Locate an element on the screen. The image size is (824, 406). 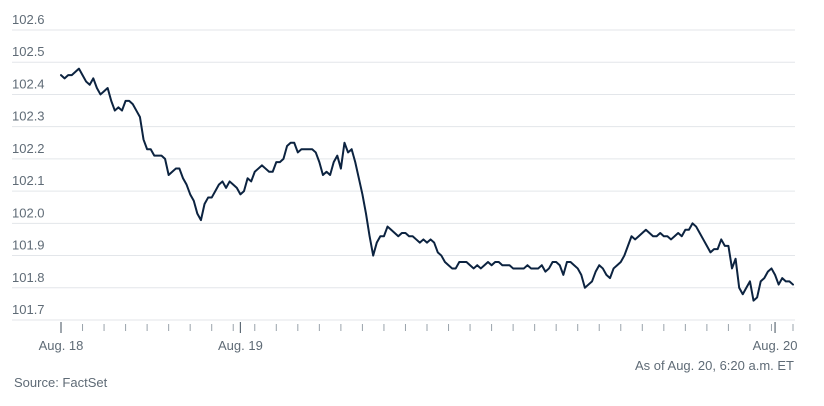
x-tick-label: Aug. 18 is located at coordinates (61, 345).